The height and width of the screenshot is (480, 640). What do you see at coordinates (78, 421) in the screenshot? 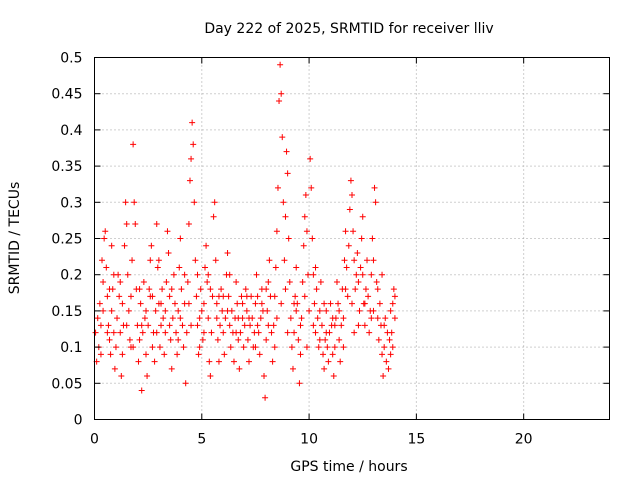
I see `y-tick-label: 0` at bounding box center [78, 421].